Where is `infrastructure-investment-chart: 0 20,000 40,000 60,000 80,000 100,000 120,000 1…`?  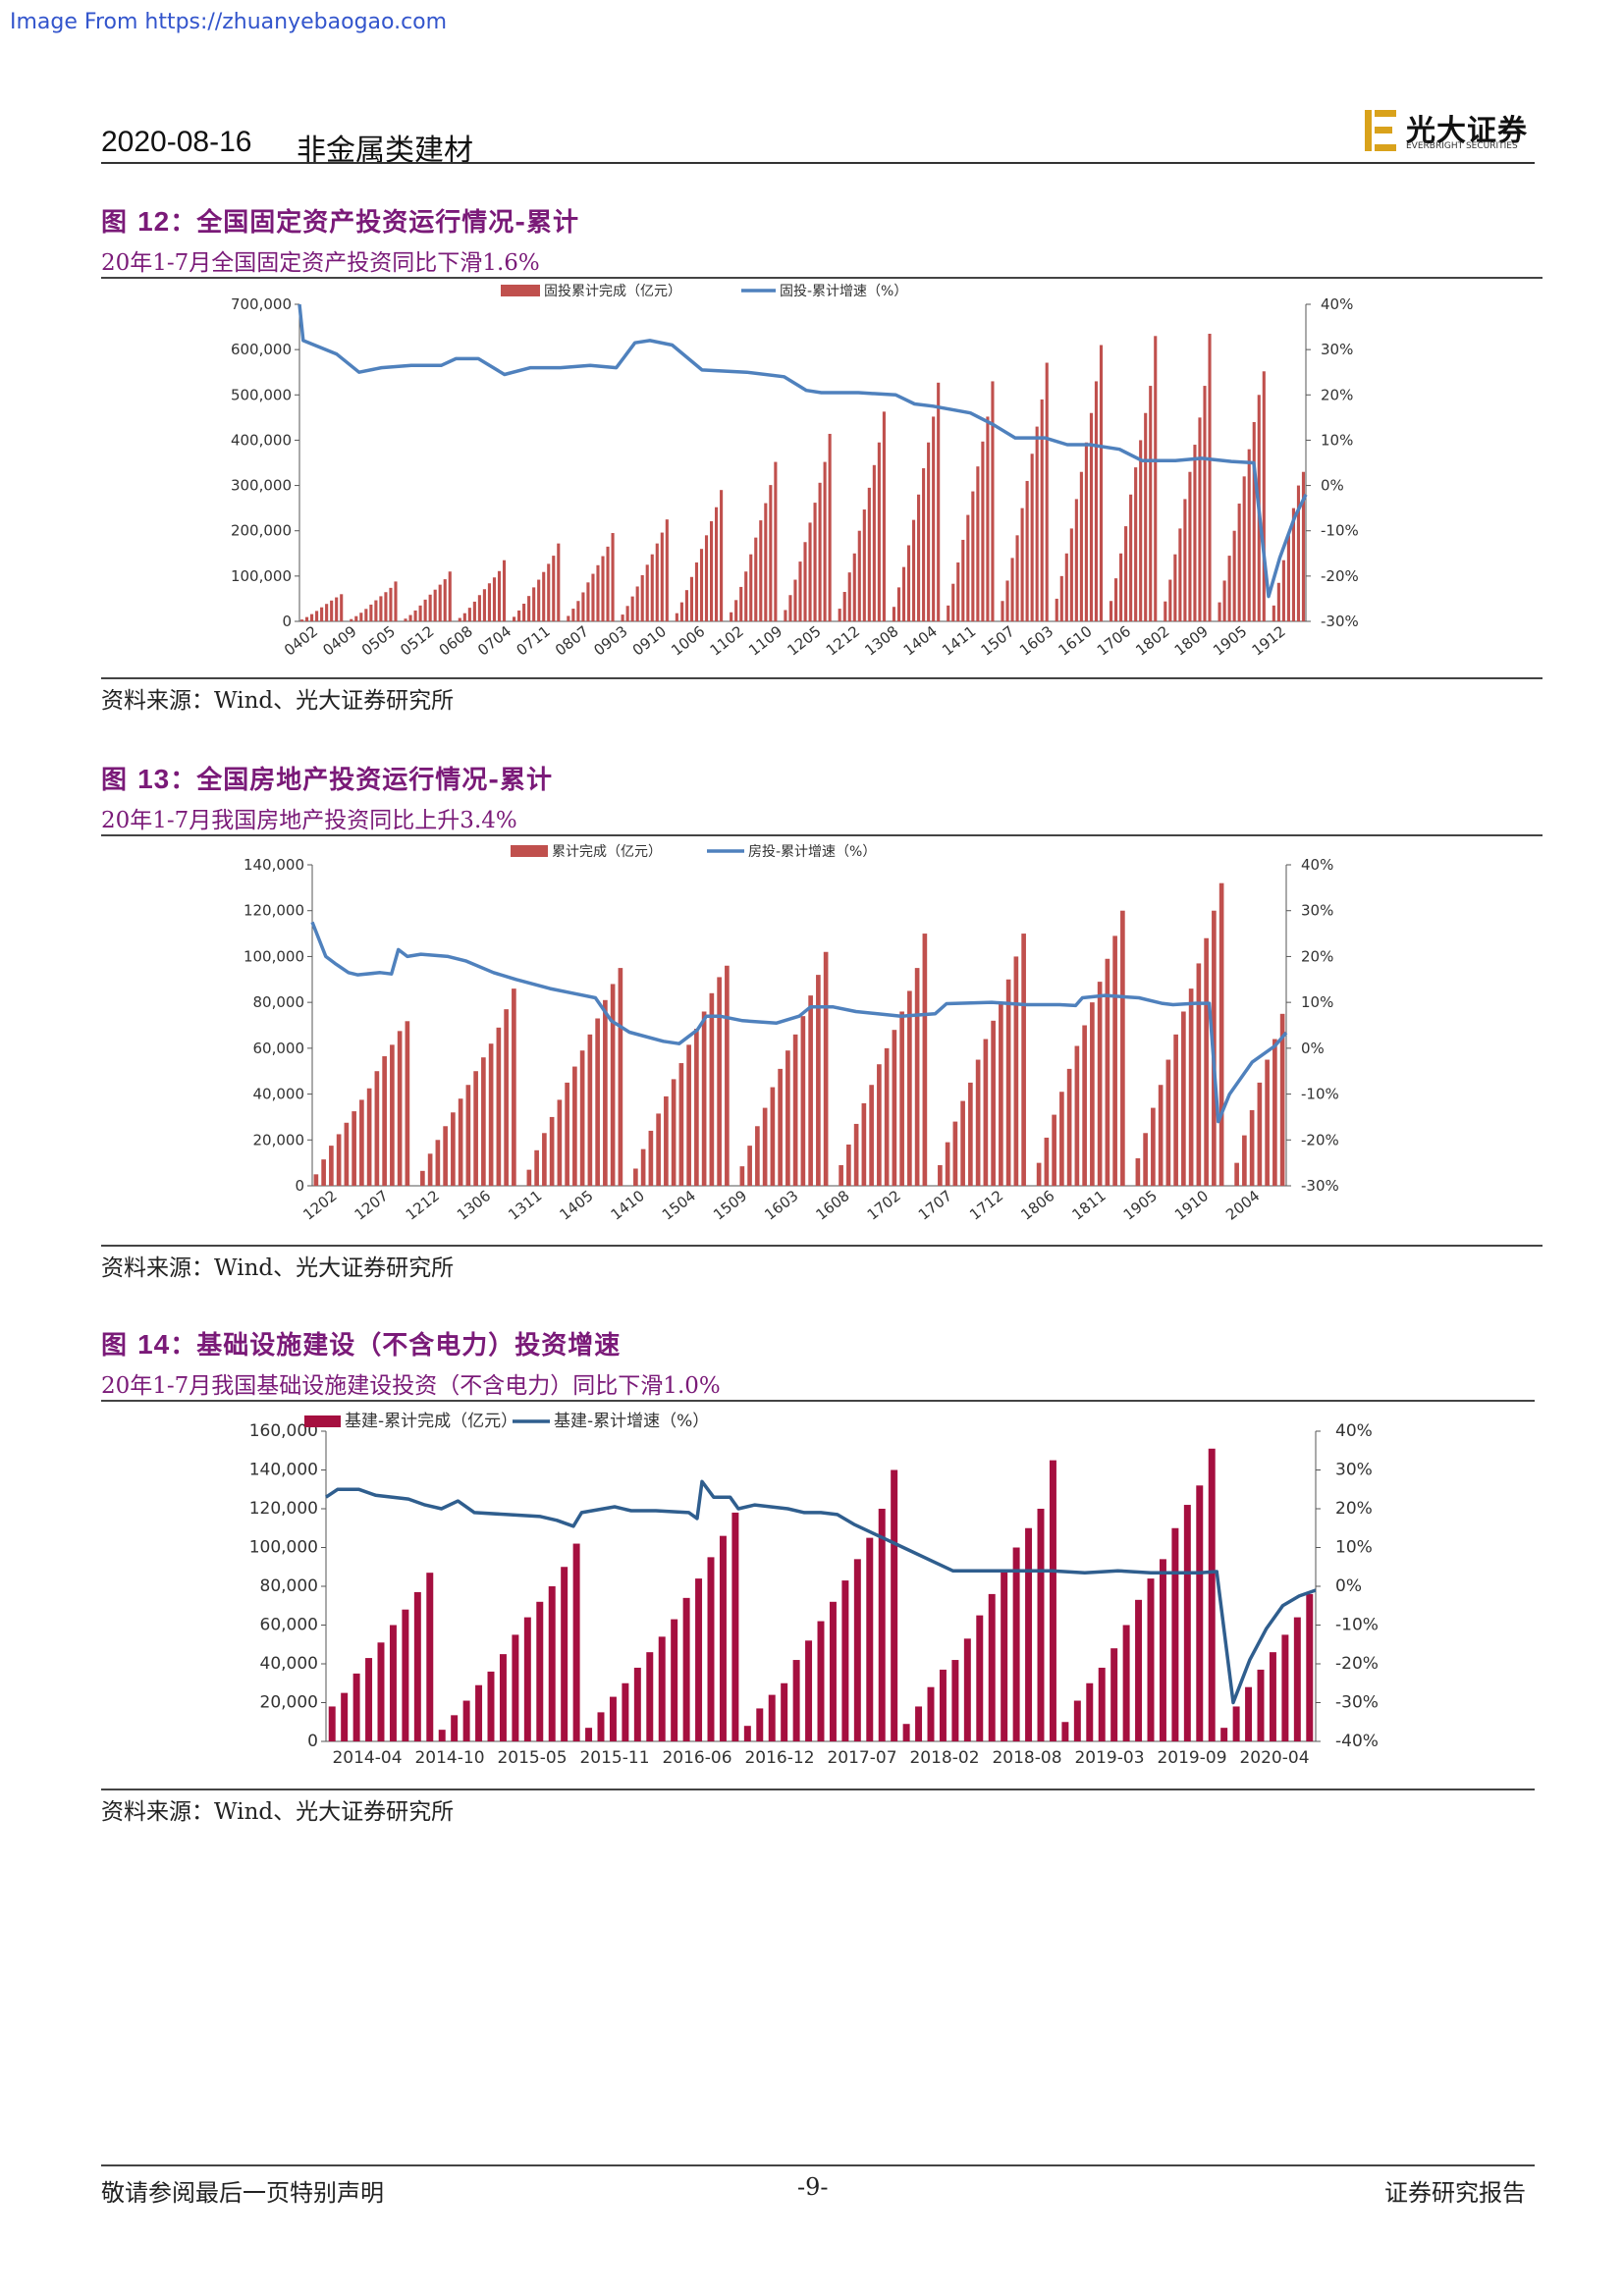 infrastructure-investment-chart: 0 20,000 40,000 60,000 80,000 100,000 120,000 1… is located at coordinates (814, 1590).